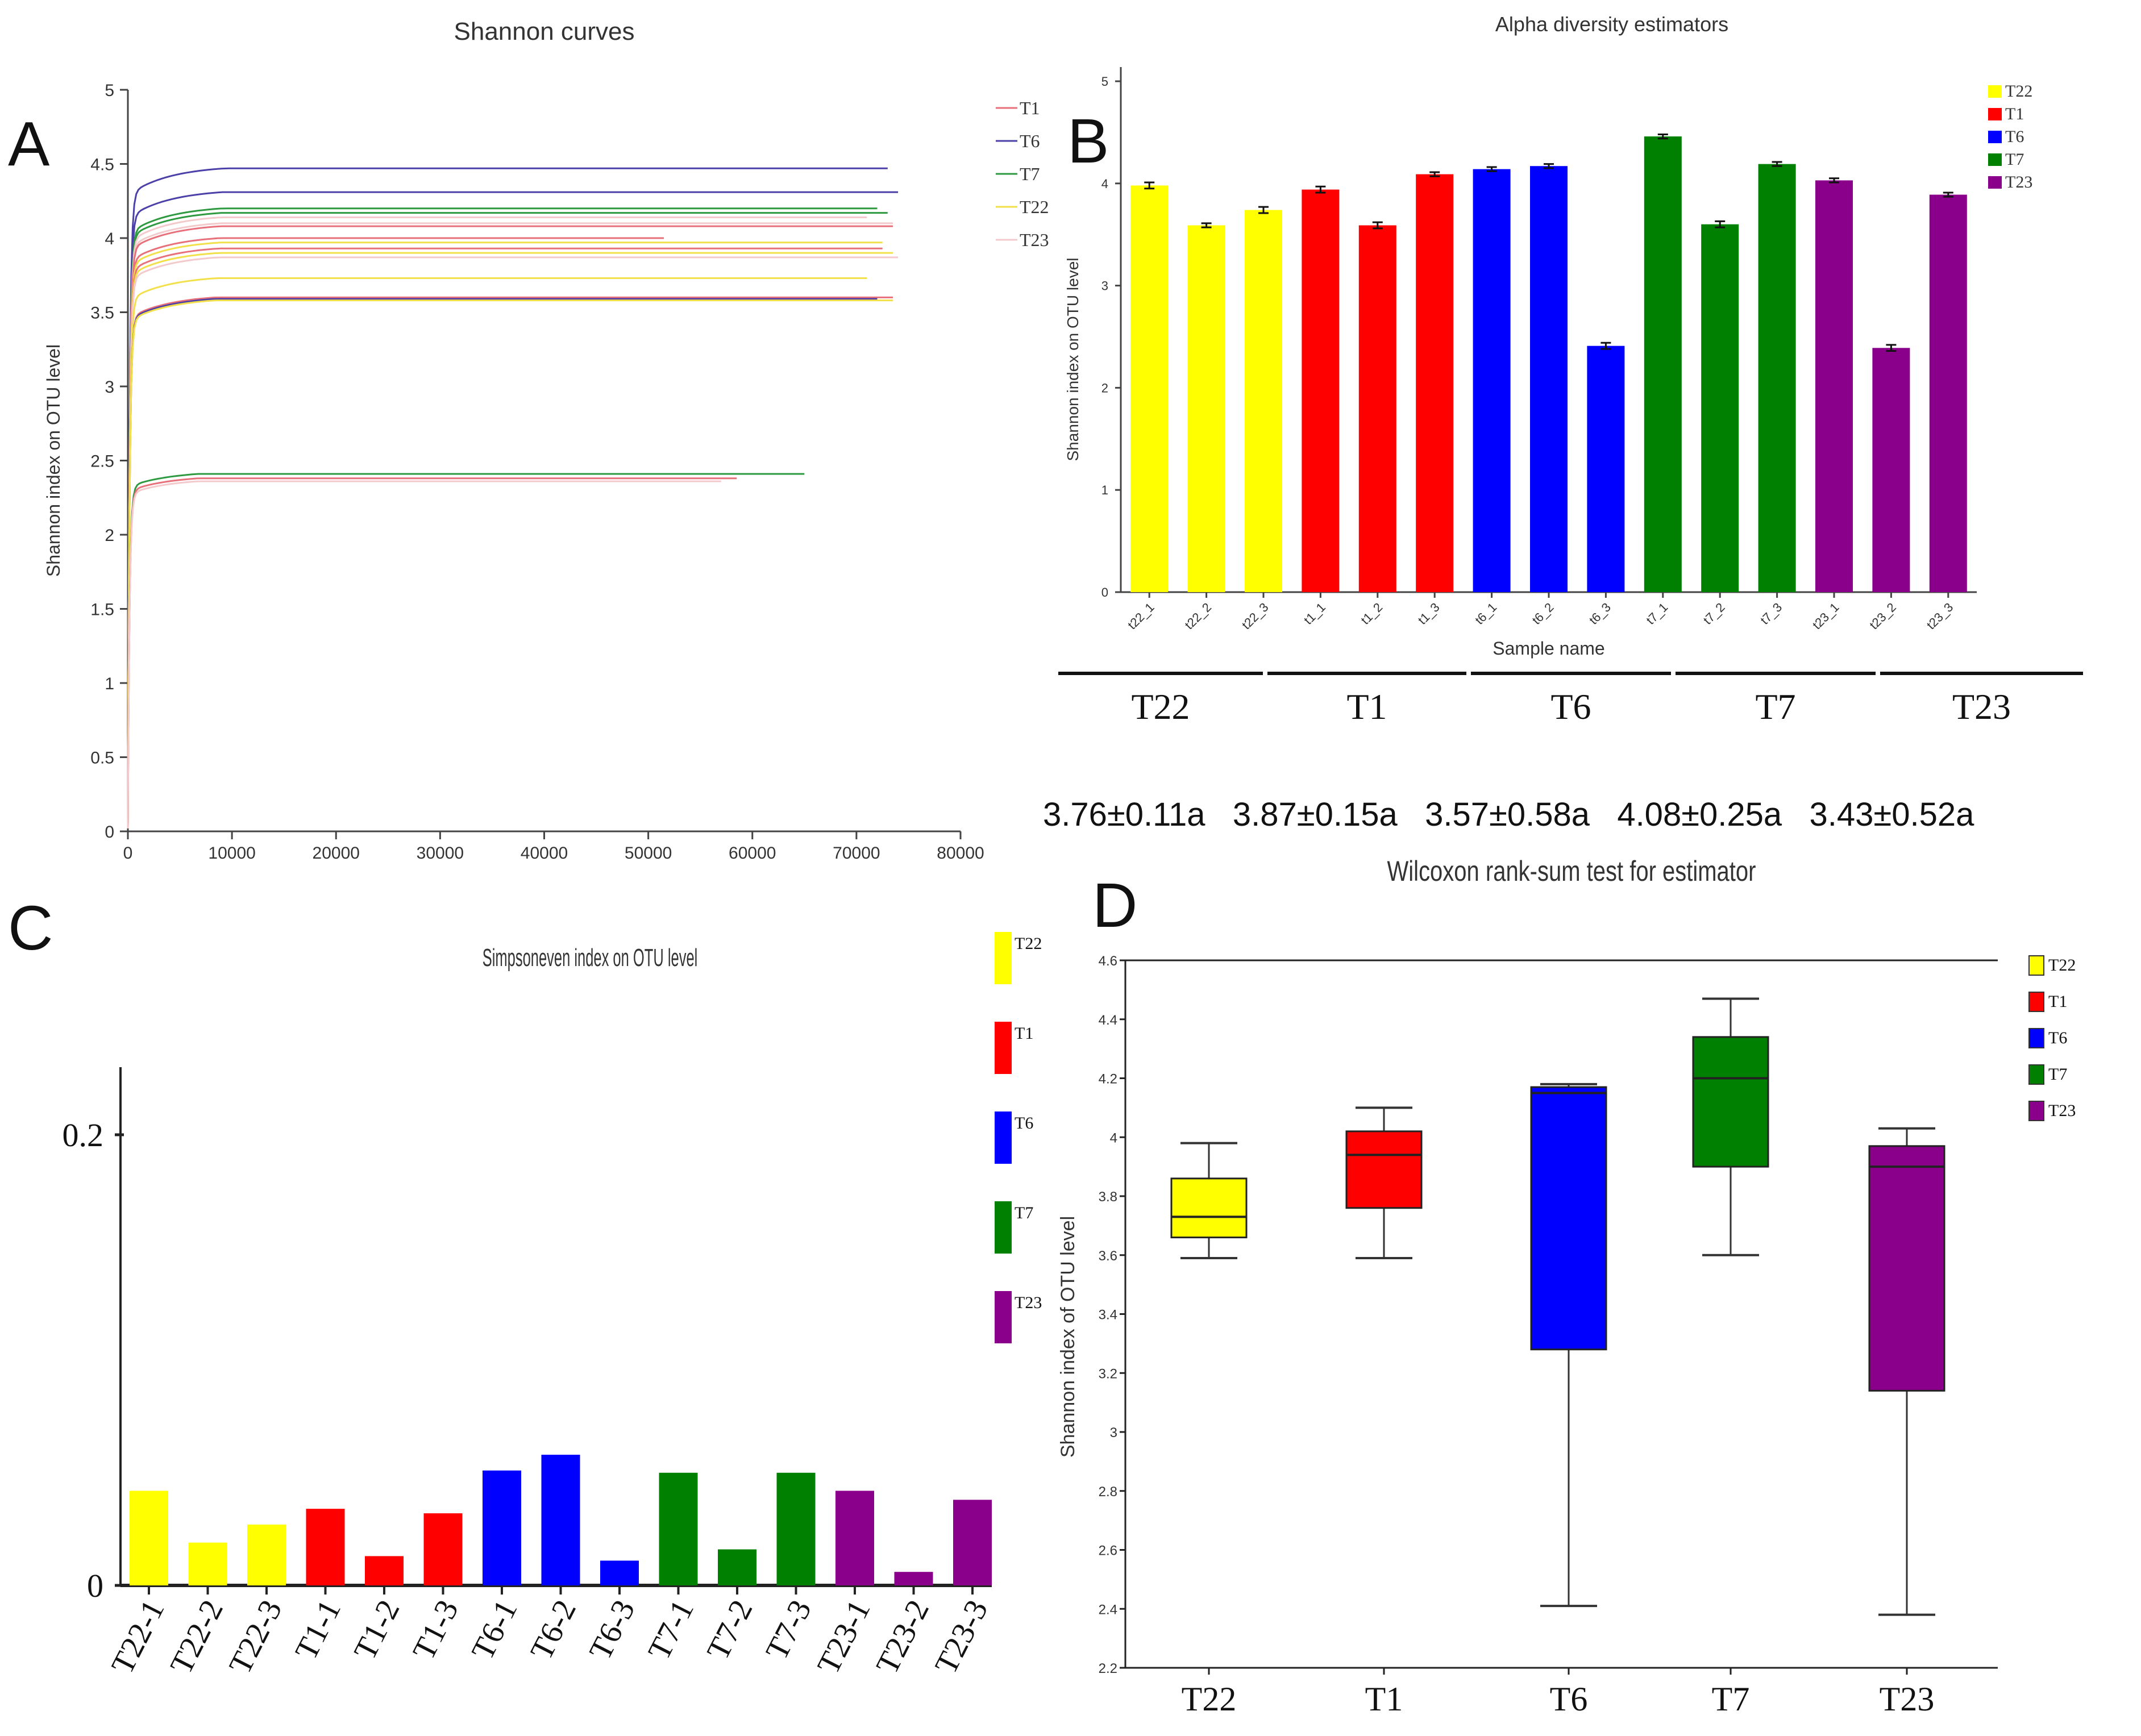  I want to click on panel-b-x-tick-label: t23_1, so click(1826, 616).